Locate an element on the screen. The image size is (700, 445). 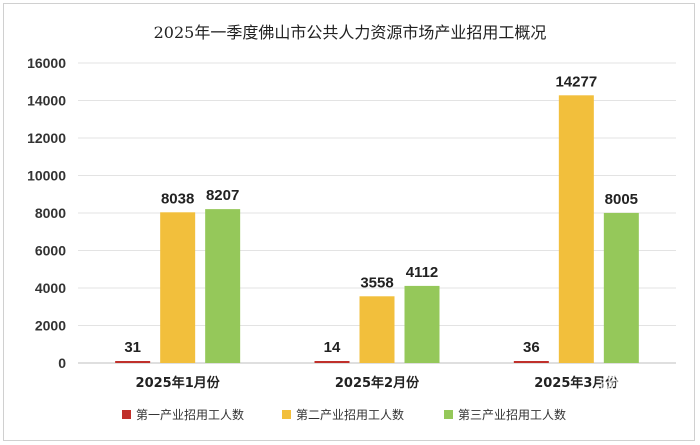
x-category-label: 2025年1月份 is located at coordinates (178, 383).